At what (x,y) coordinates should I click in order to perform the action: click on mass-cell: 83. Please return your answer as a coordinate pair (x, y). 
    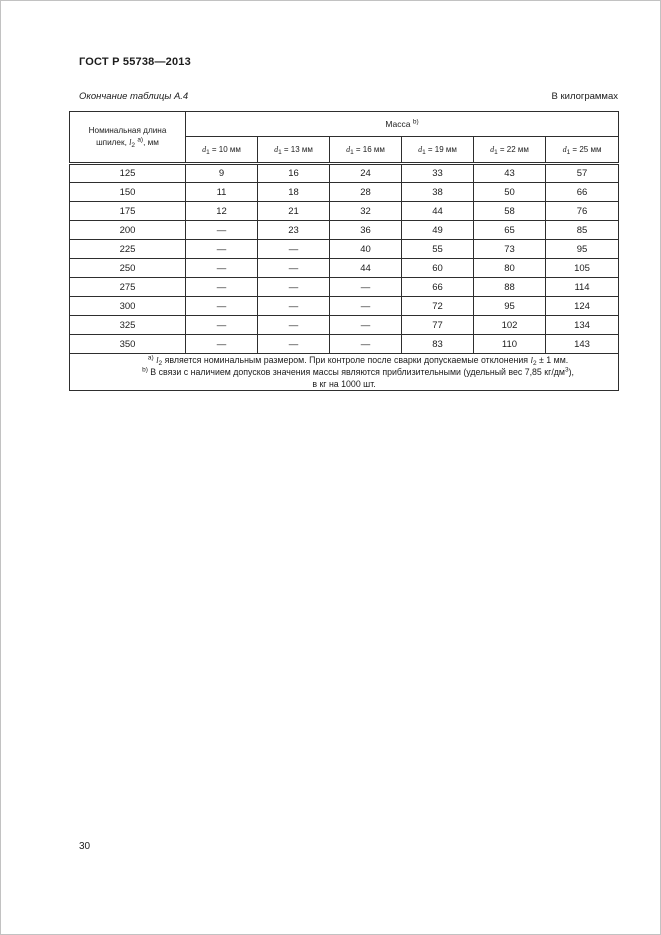
    Looking at the image, I should click on (437, 344).